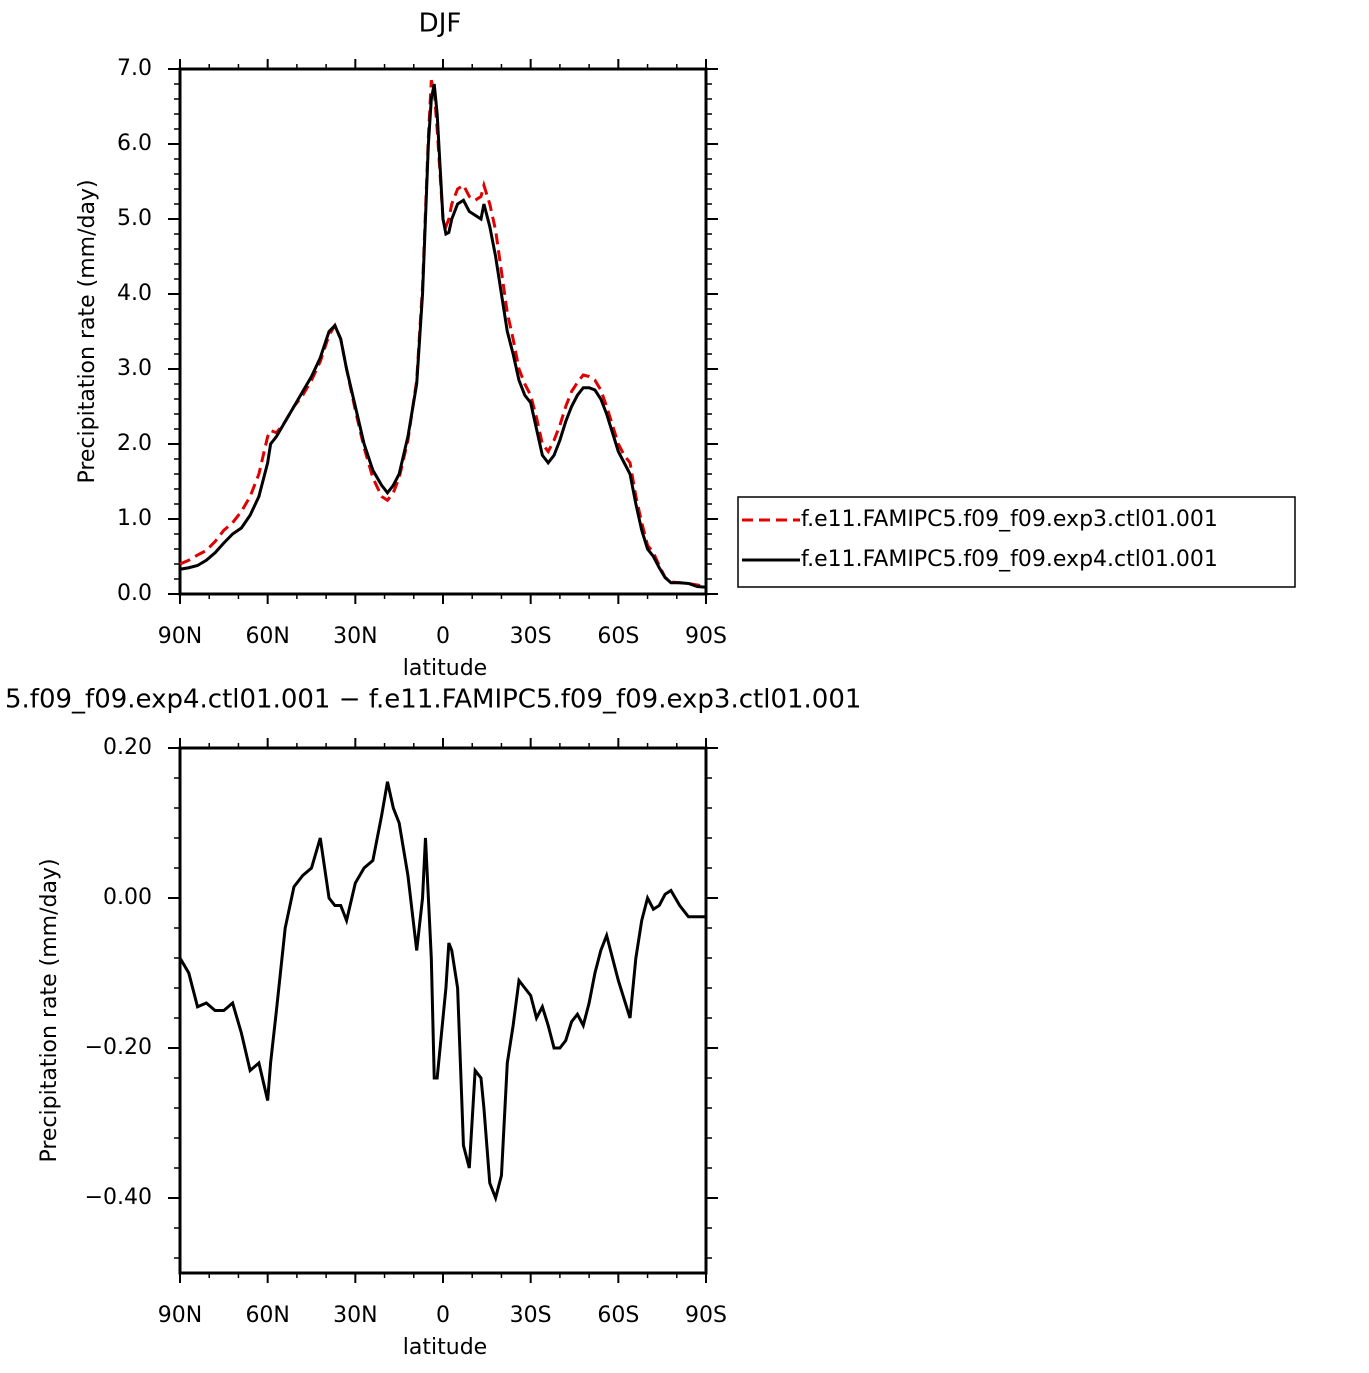 The height and width of the screenshot is (1373, 1369). Describe the element at coordinates (1009, 519) in the screenshot. I see `legend-label: f.e11.FAMIPC5.f09_f09.exp3.ctl01.001` at that location.